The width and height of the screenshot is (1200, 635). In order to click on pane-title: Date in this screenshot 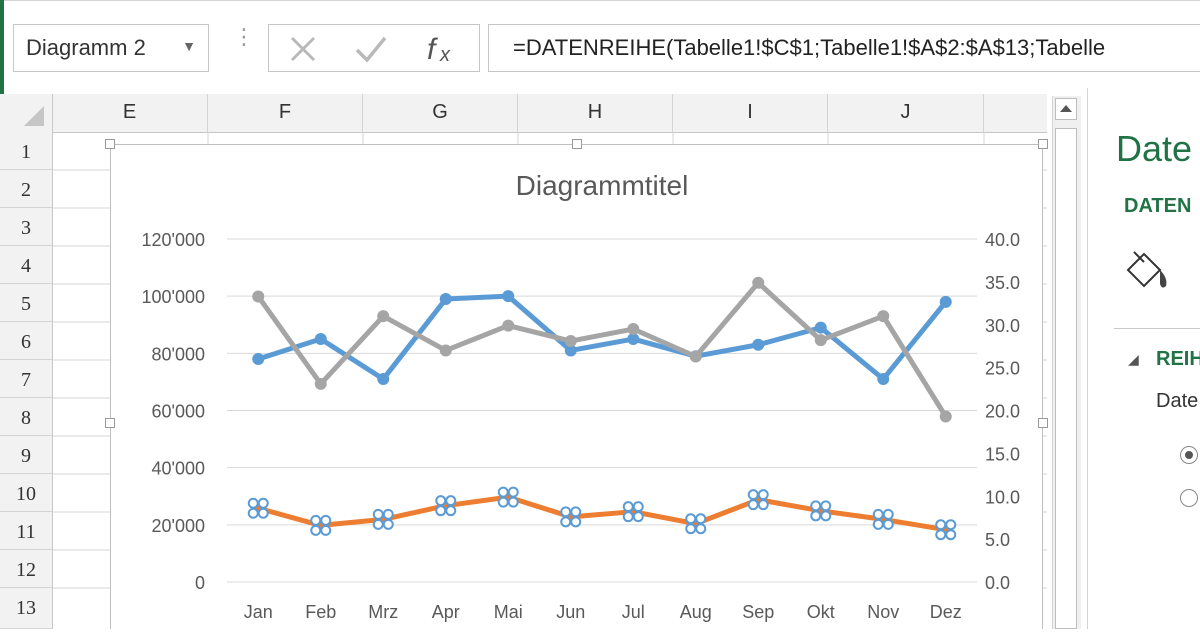, I will do `click(1154, 148)`.